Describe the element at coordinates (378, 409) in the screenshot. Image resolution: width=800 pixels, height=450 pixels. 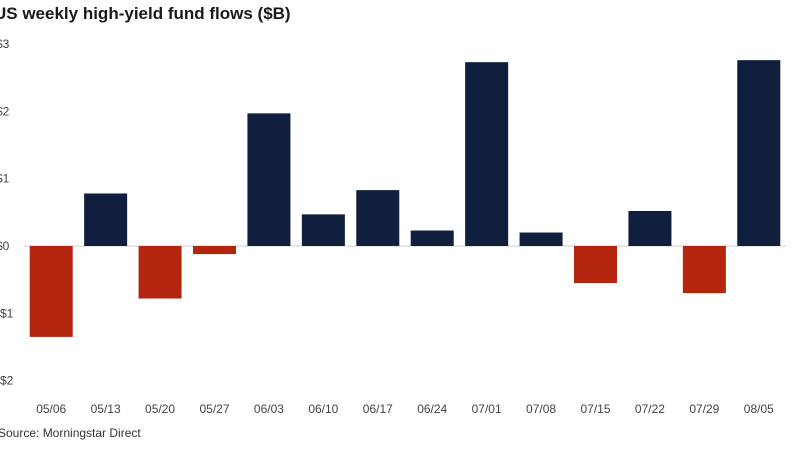
I see `x-tick-label: 06/17` at that location.